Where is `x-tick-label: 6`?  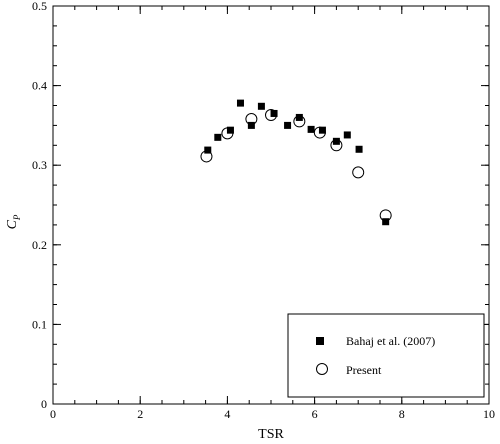 x-tick-label: 6 is located at coordinates (315, 414).